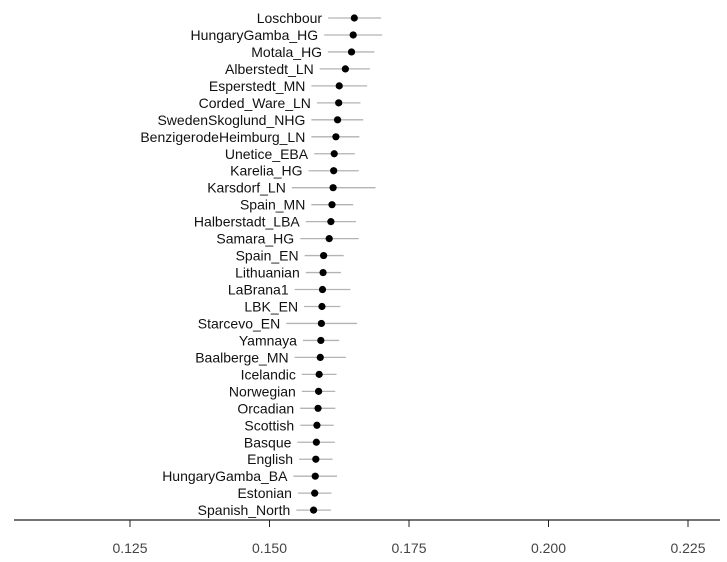 The image size is (727, 562). Describe the element at coordinates (239, 323) in the screenshot. I see `category-label: Starcevo_EN` at that location.